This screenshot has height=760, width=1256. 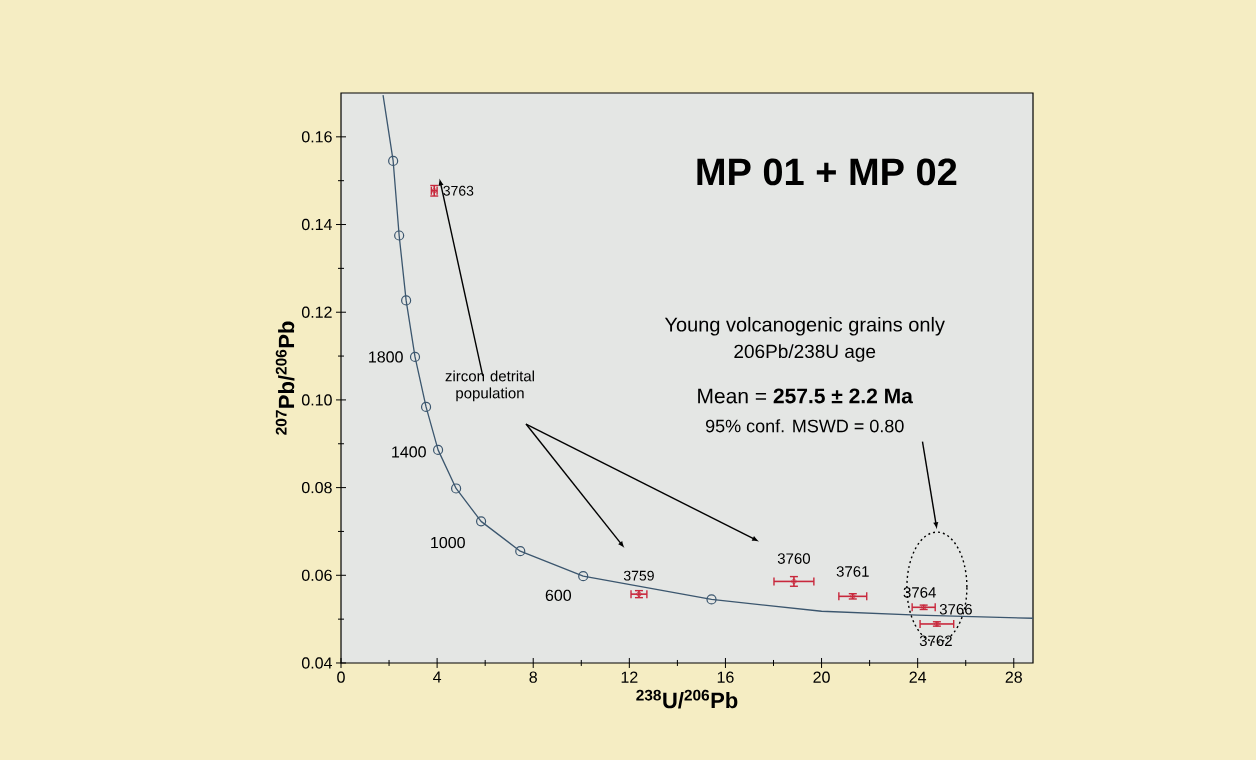 What do you see at coordinates (687, 699) in the screenshot?
I see `x-axis-title: $^{238}$U/$^{206}$Pb` at bounding box center [687, 699].